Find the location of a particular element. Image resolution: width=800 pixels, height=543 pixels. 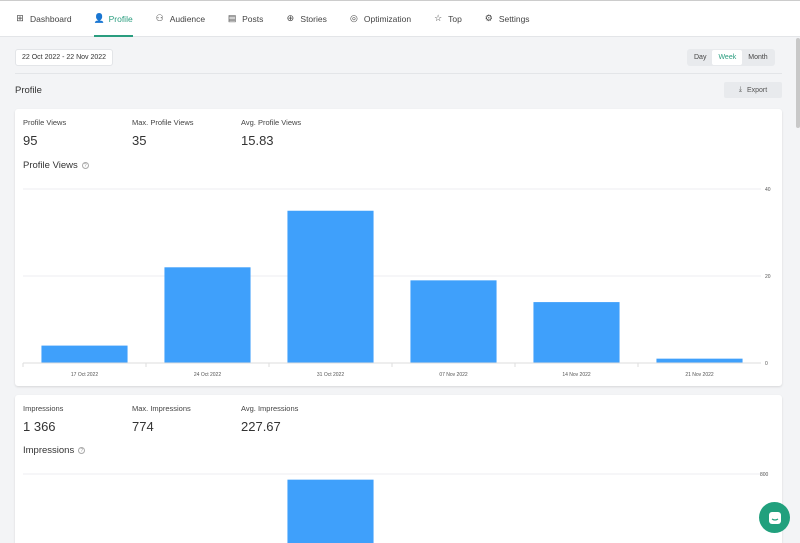

y-tick-label: 20 is located at coordinates (768, 277).